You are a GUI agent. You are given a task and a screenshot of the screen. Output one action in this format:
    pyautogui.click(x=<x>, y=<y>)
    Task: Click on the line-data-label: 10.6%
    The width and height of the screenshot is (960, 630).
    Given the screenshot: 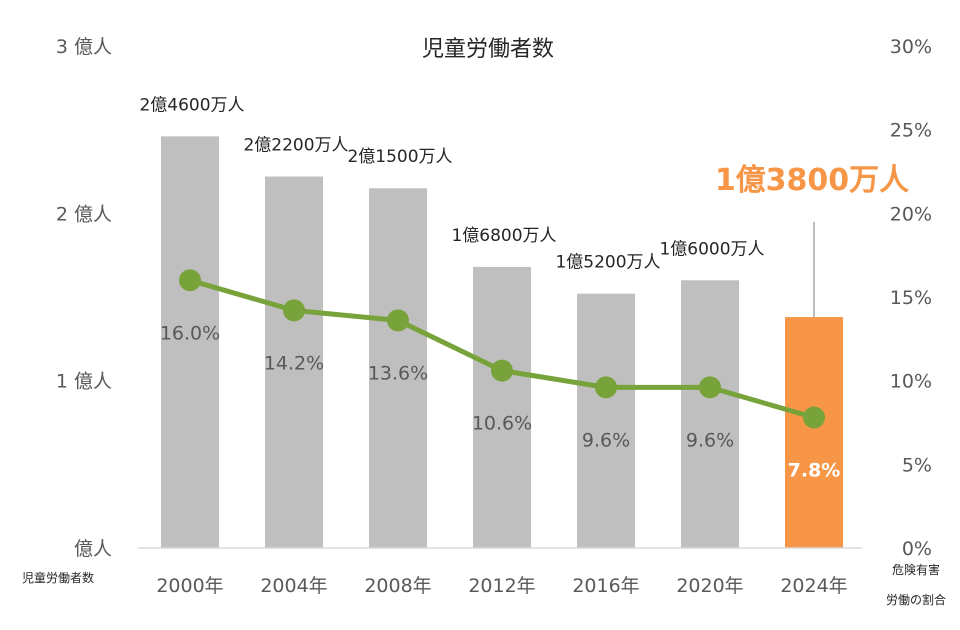 What is the action you would take?
    pyautogui.click(x=502, y=424)
    